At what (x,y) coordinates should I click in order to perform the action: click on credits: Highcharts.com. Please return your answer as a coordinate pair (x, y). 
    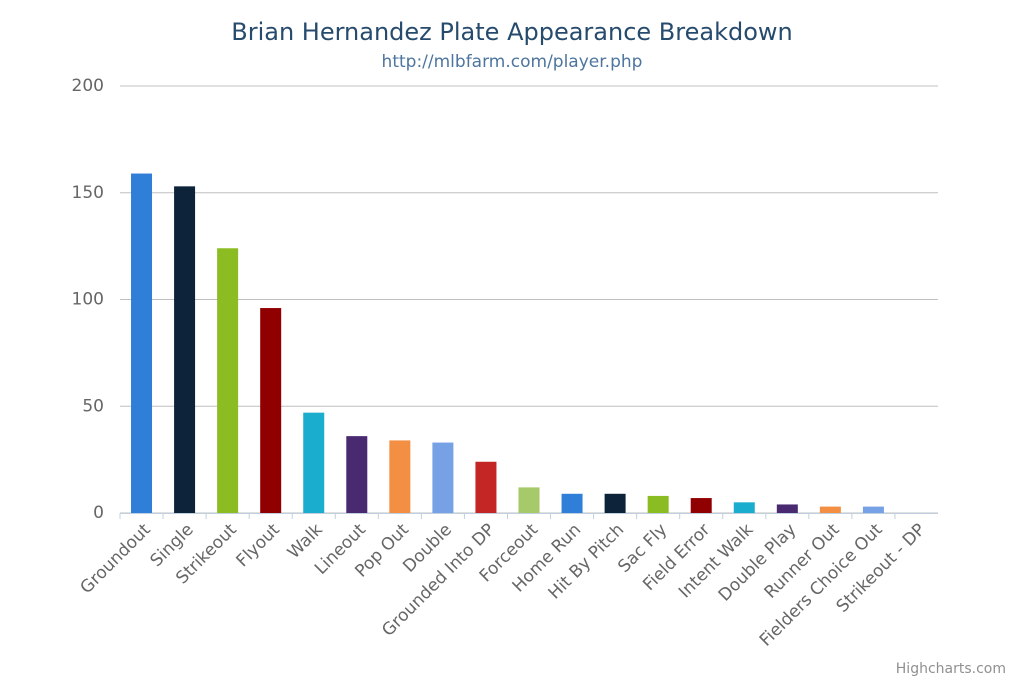
    Looking at the image, I should click on (951, 669).